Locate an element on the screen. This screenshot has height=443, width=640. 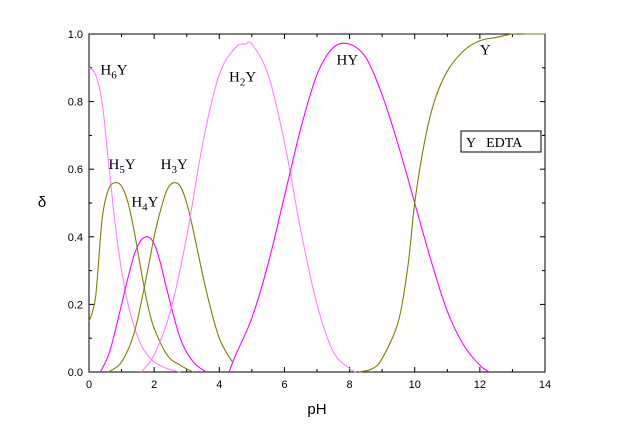
x-tick-label: 0 is located at coordinates (89, 385).